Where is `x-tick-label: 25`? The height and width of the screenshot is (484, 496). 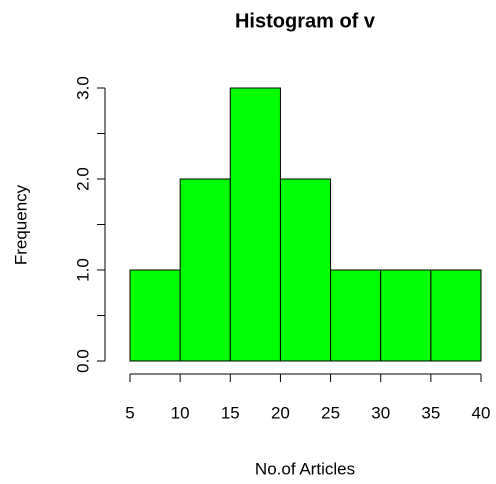 x-tick-label: 25 is located at coordinates (330, 412).